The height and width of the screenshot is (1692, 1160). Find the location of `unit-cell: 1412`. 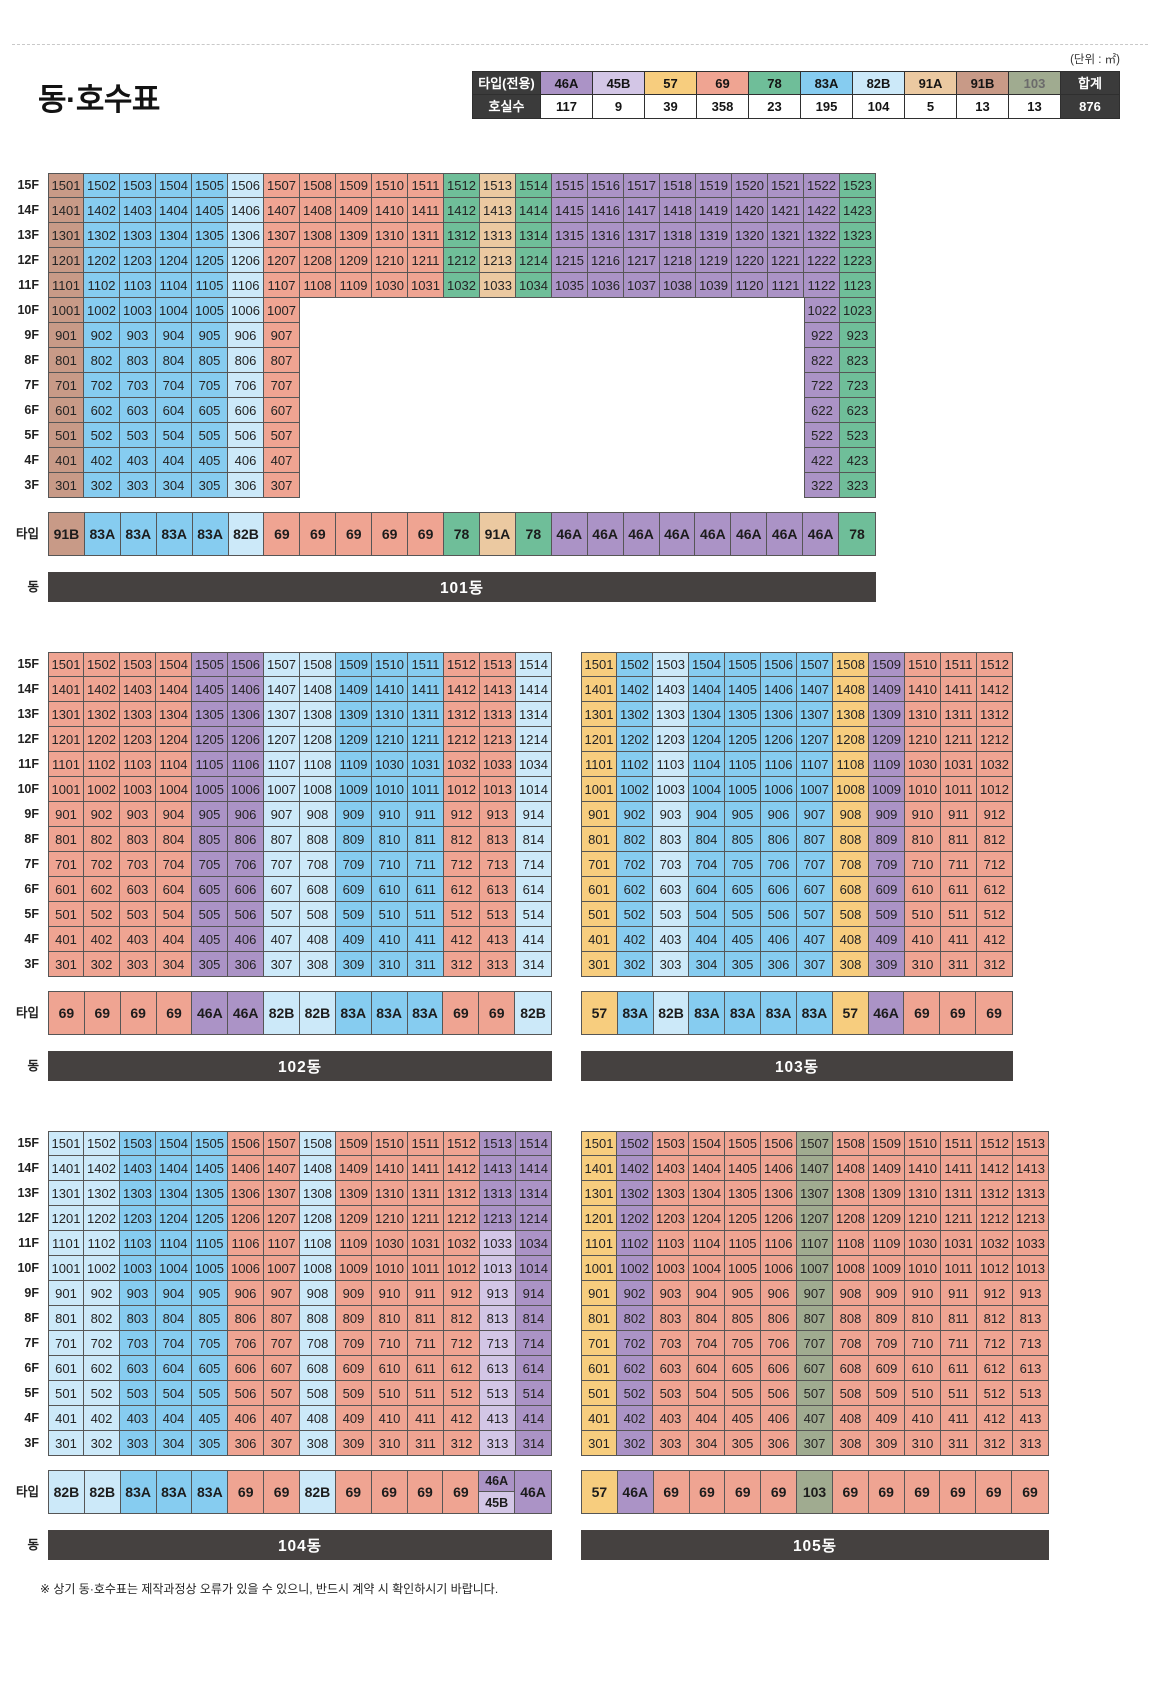

unit-cell: 1412 is located at coordinates (995, 1168).